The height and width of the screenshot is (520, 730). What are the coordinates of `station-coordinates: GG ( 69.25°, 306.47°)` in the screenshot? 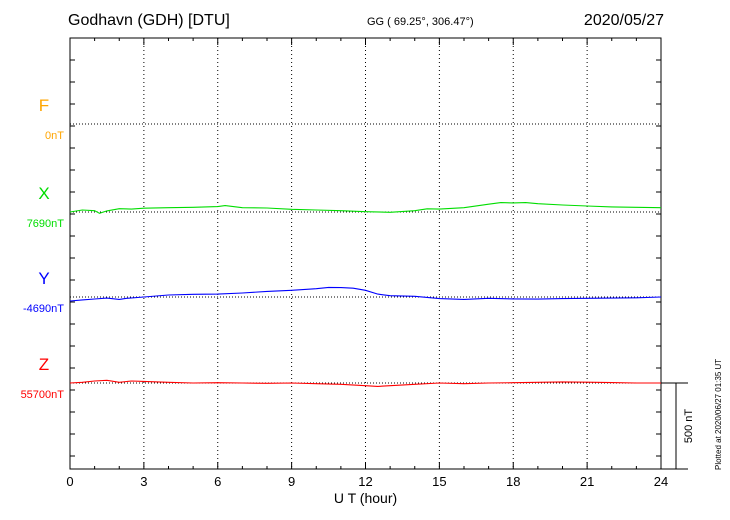 It's located at (420, 22).